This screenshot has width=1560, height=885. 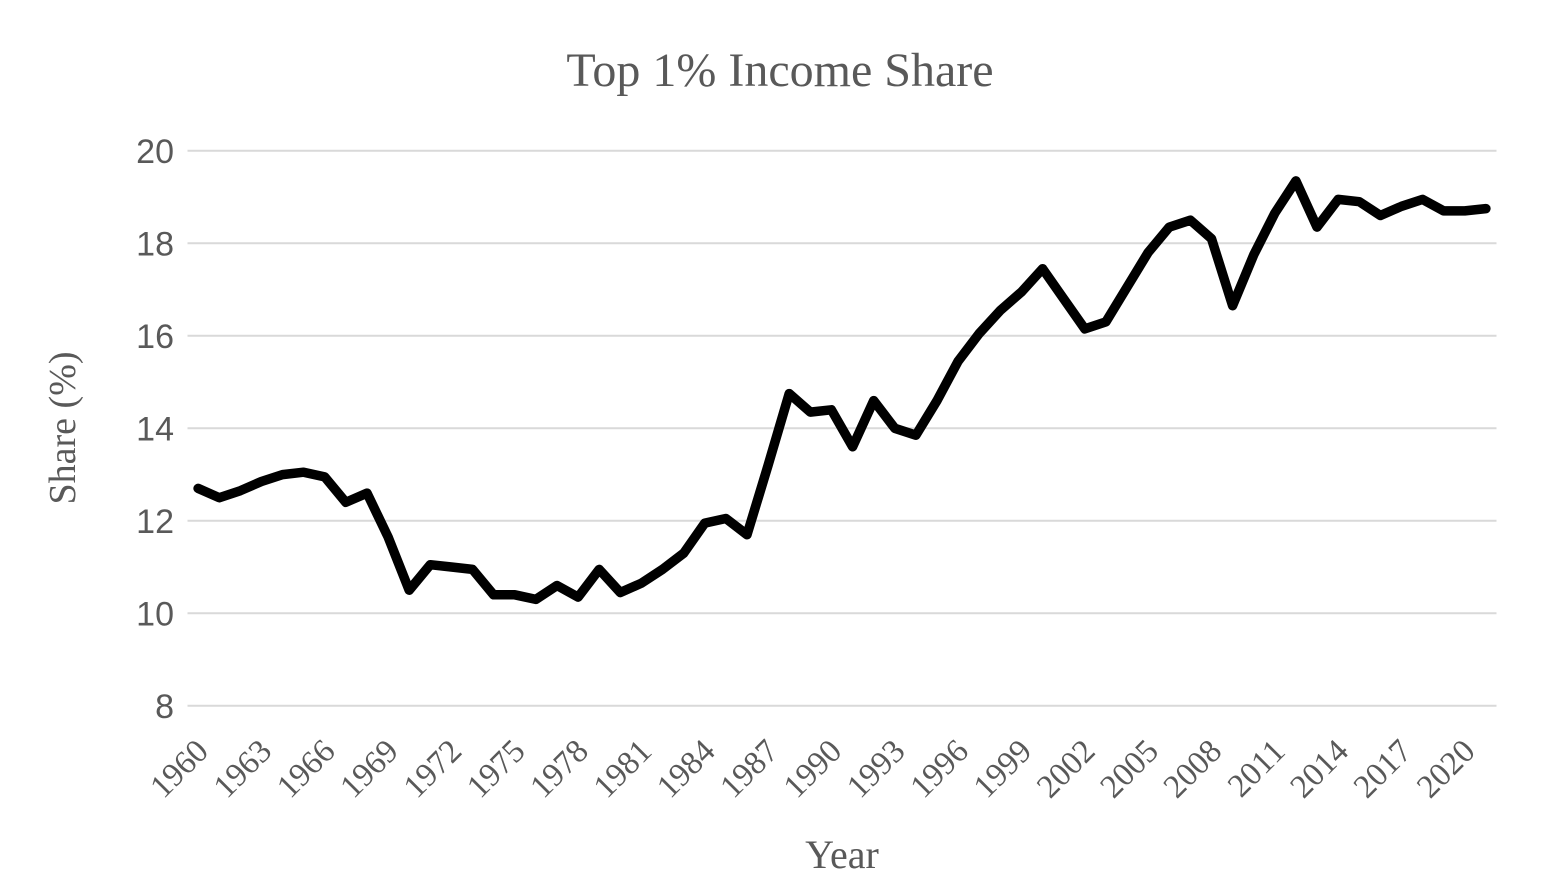 What do you see at coordinates (243, 769) in the screenshot?
I see `x-tick-label: 1963` at bounding box center [243, 769].